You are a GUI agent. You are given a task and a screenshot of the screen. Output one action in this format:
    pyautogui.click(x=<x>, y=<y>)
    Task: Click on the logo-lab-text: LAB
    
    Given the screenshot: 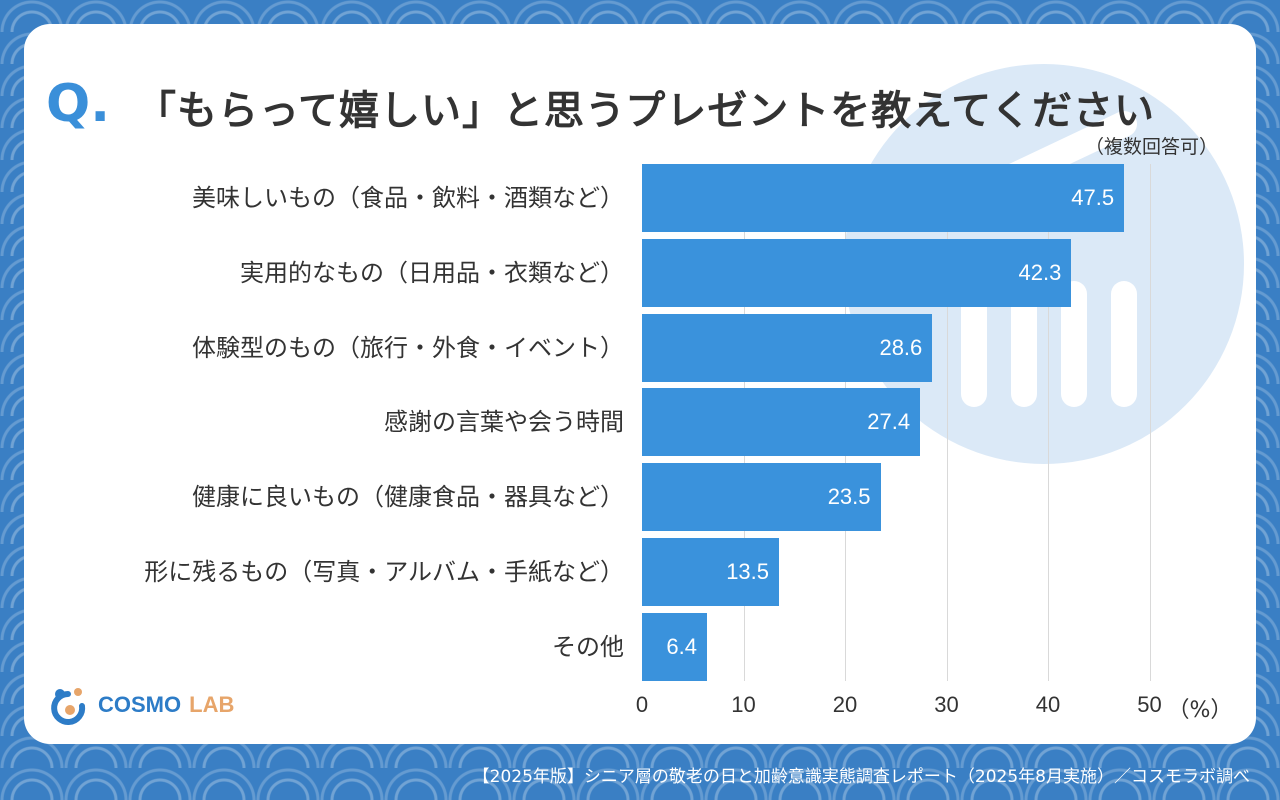 What is the action you would take?
    pyautogui.click(x=212, y=704)
    